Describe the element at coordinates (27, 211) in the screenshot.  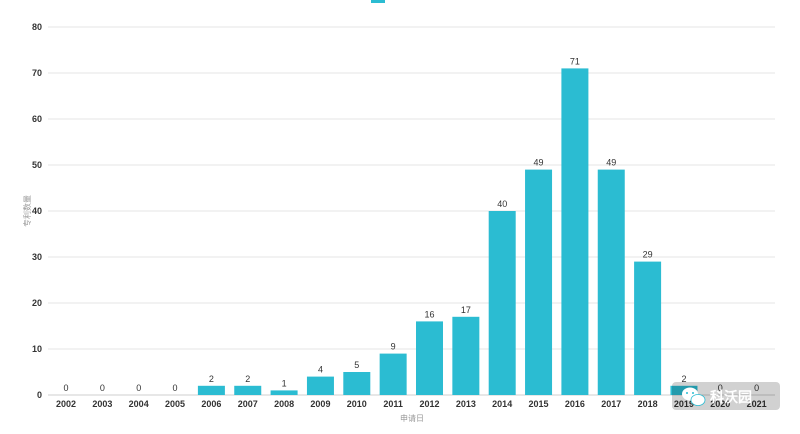
I see `y-axis-title: 专利数量` at that location.